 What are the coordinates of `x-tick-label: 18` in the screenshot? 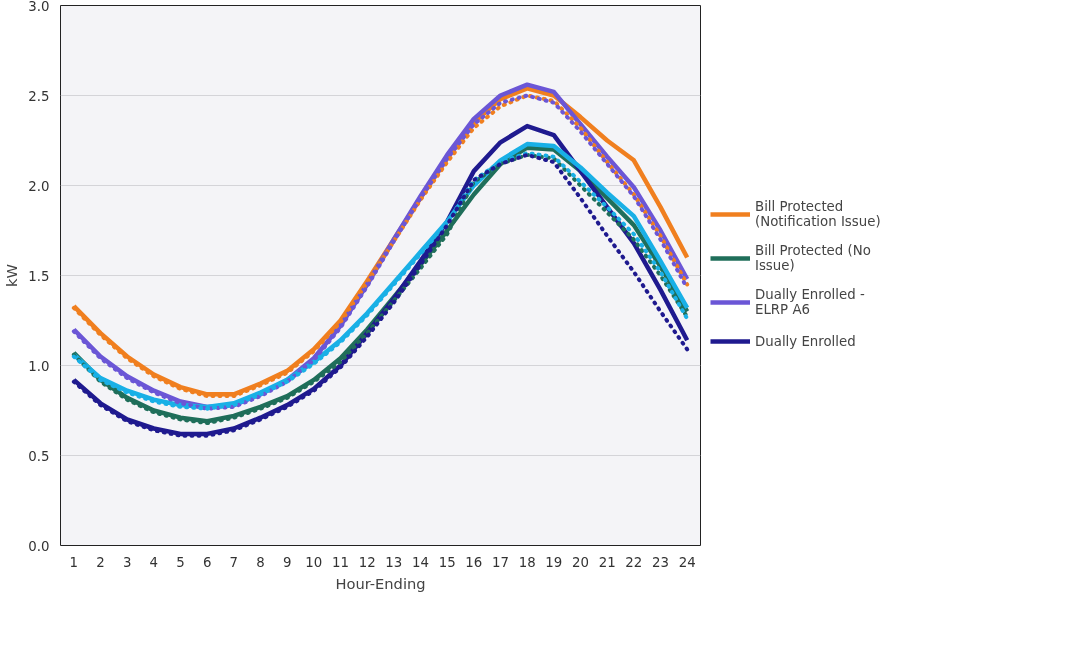 It's located at (527, 562).